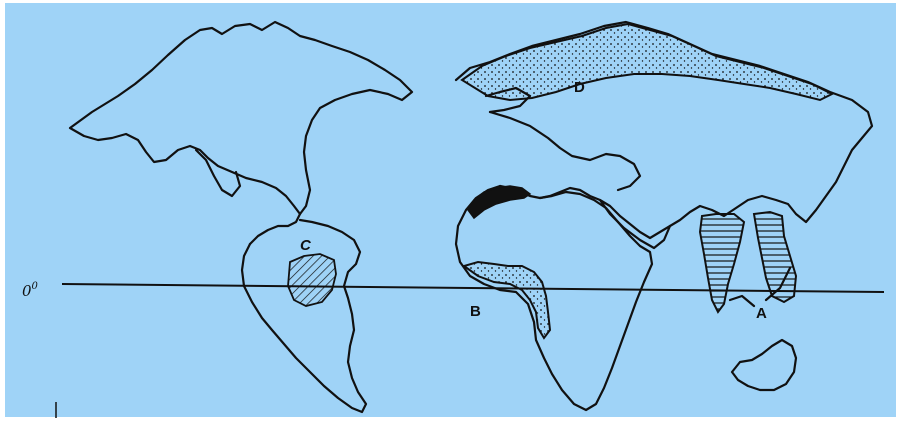 The image size is (901, 421). Describe the element at coordinates (761, 313) in the screenshot. I see `region-a-label: A` at that location.